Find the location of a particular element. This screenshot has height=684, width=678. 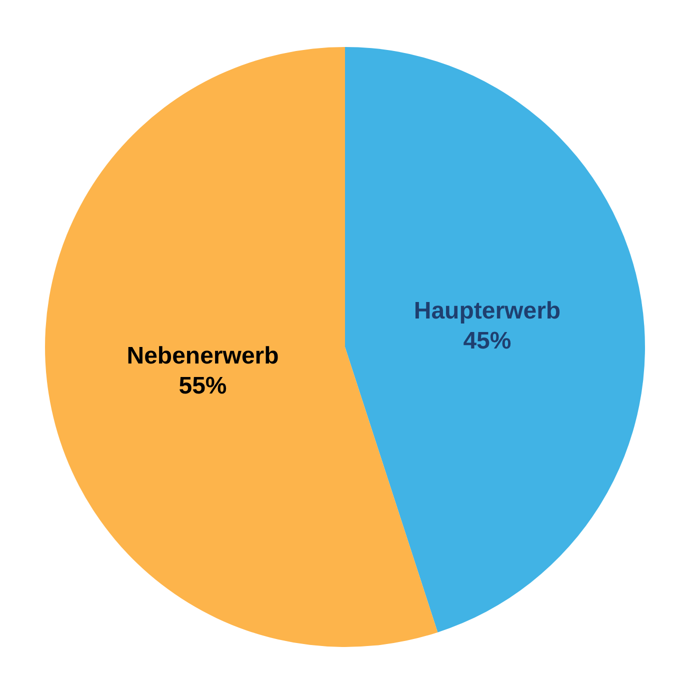

slice-label: Nebenerwerb is located at coordinates (202, 356).